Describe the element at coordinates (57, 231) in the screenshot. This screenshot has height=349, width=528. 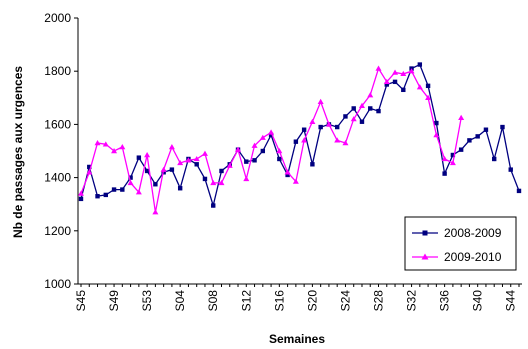
I see `y-tick-label: 1200` at that location.